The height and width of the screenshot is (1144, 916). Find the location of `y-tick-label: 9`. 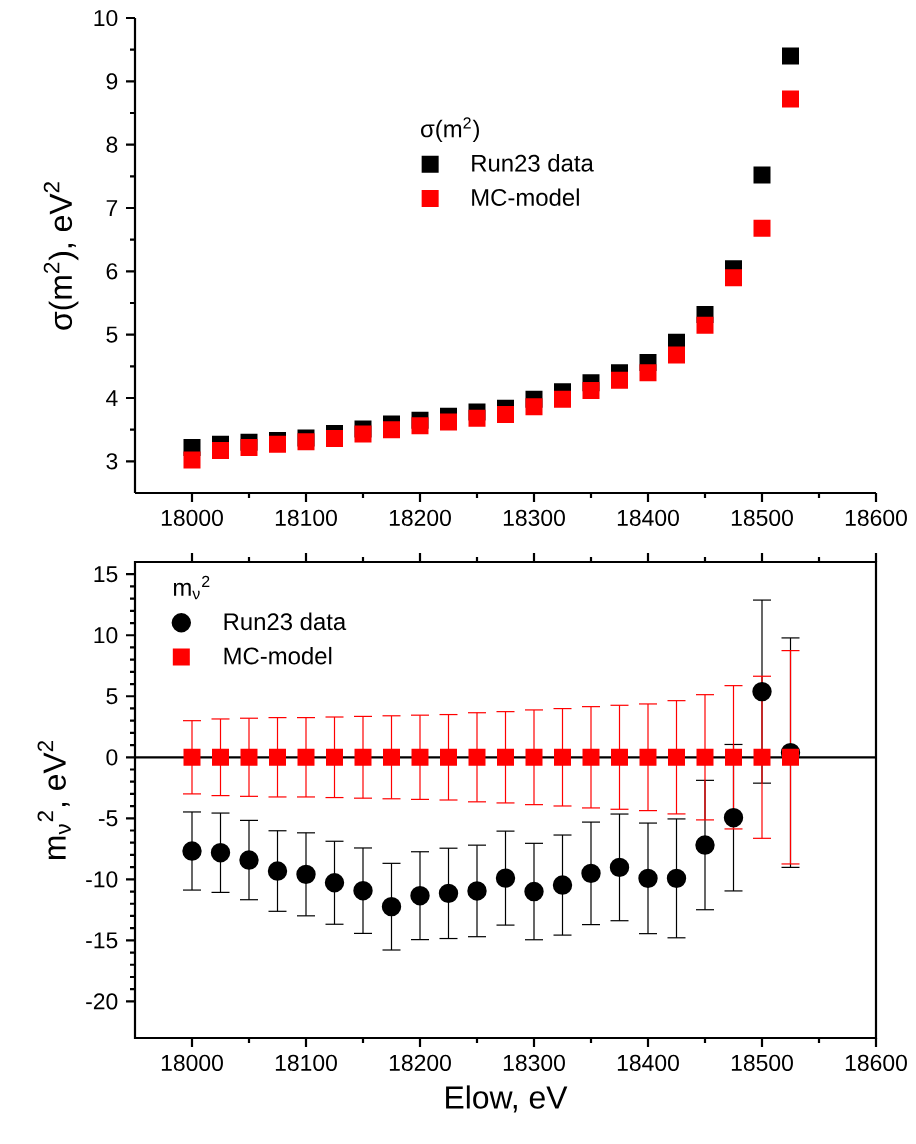

y-tick-label: 9 is located at coordinates (112, 81).